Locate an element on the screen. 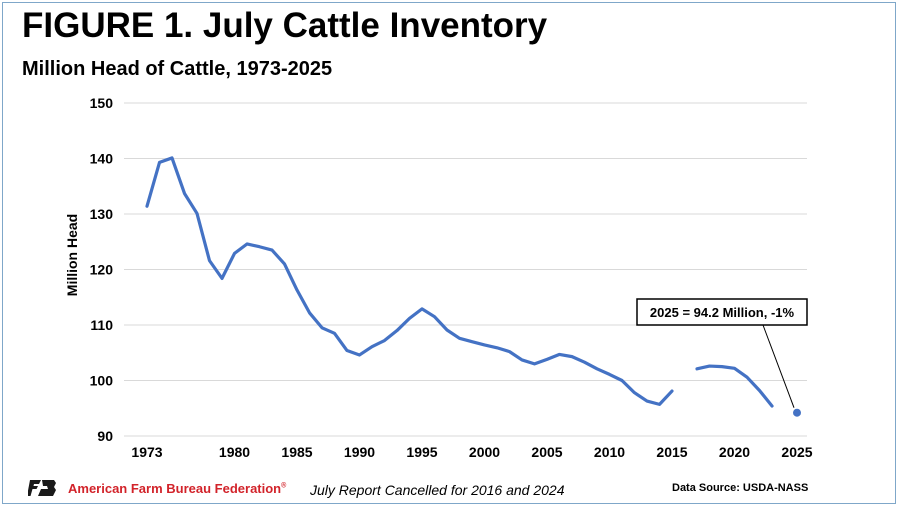 Image resolution: width=900 pixels, height=508 pixels. x-tick-label: 1973 is located at coordinates (146, 452).